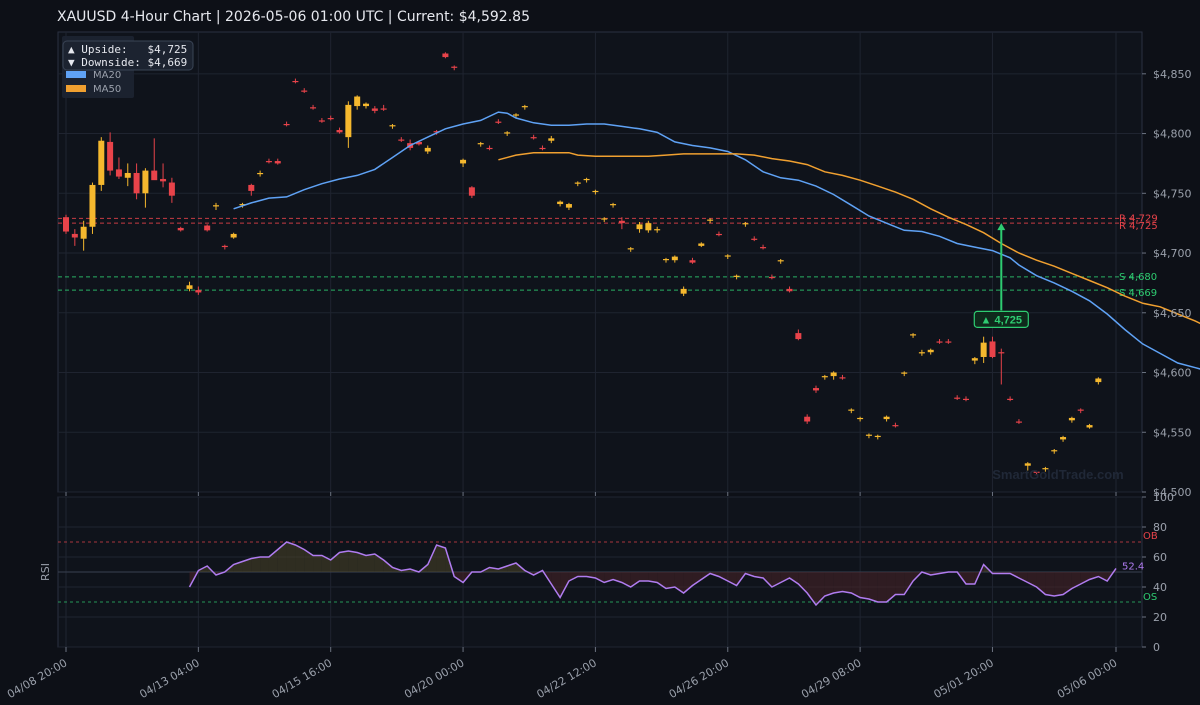  What do you see at coordinates (1172, 253) in the screenshot?
I see `price-ytick-label: $4,700` at bounding box center [1172, 253].